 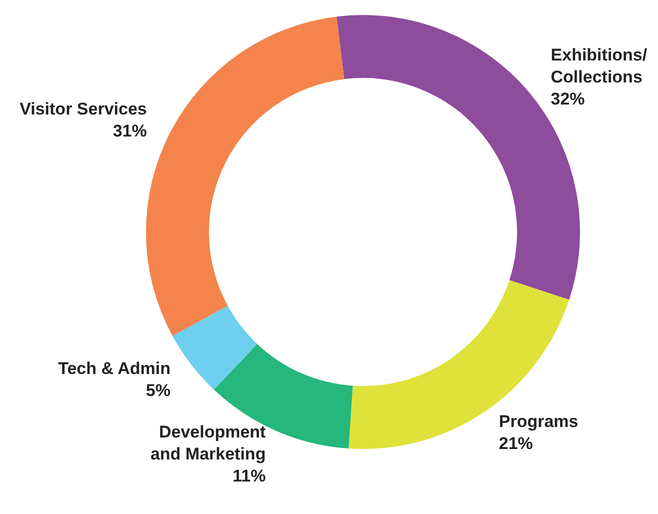 I want to click on data-label: 21%, so click(x=515, y=444).